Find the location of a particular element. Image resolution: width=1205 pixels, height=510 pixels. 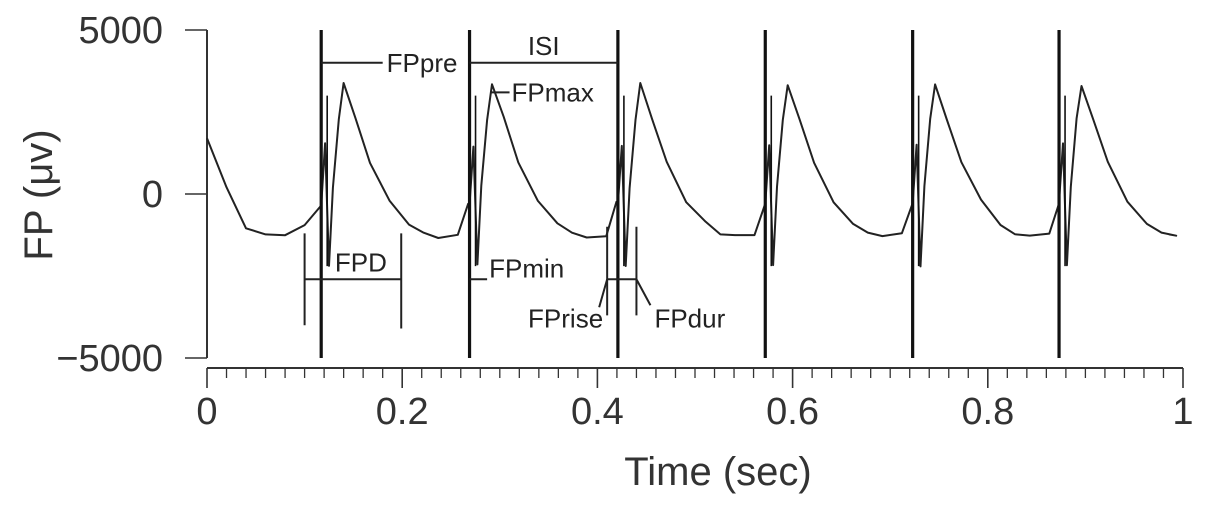

y-tick-label: 5000 is located at coordinates (120, 31).